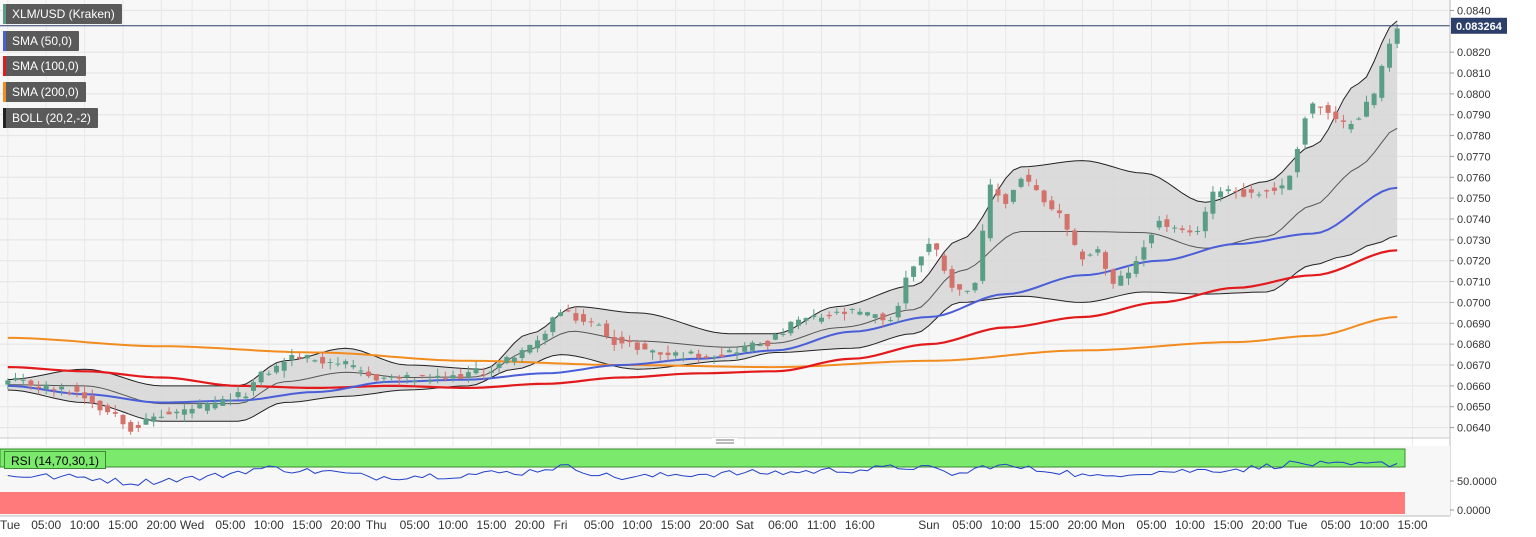 The height and width of the screenshot is (537, 1536). I want to click on boll-swatch, so click(4, 118).